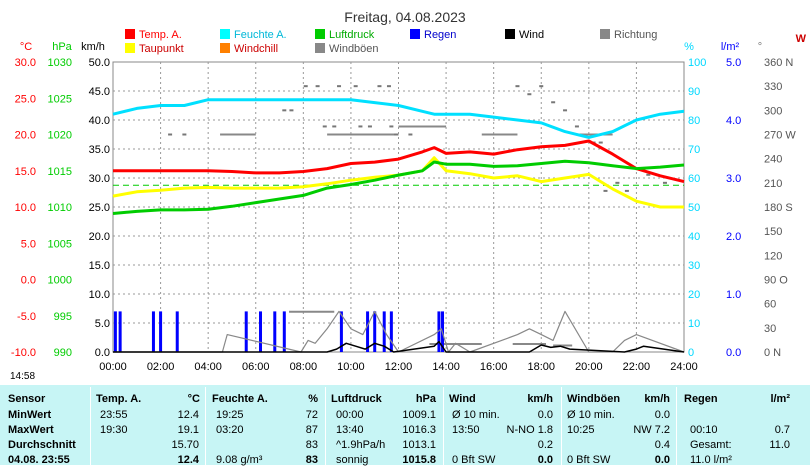  What do you see at coordinates (684, 367) in the screenshot?
I see `time-tick-label: 24:00` at bounding box center [684, 367].